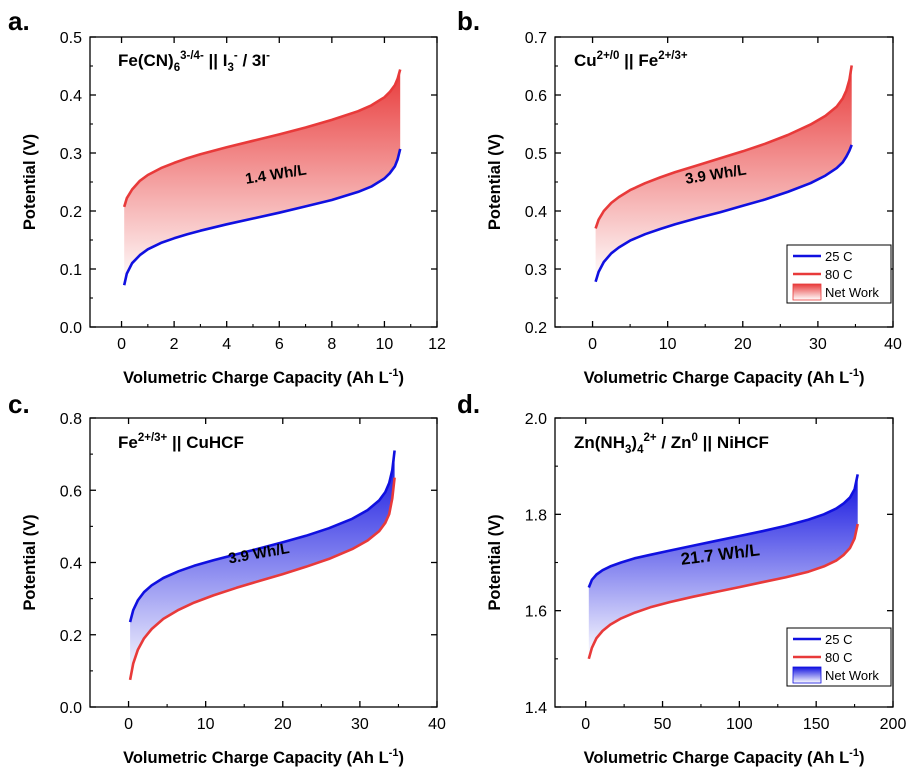  I want to click on panel-label: c., so click(19, 404).